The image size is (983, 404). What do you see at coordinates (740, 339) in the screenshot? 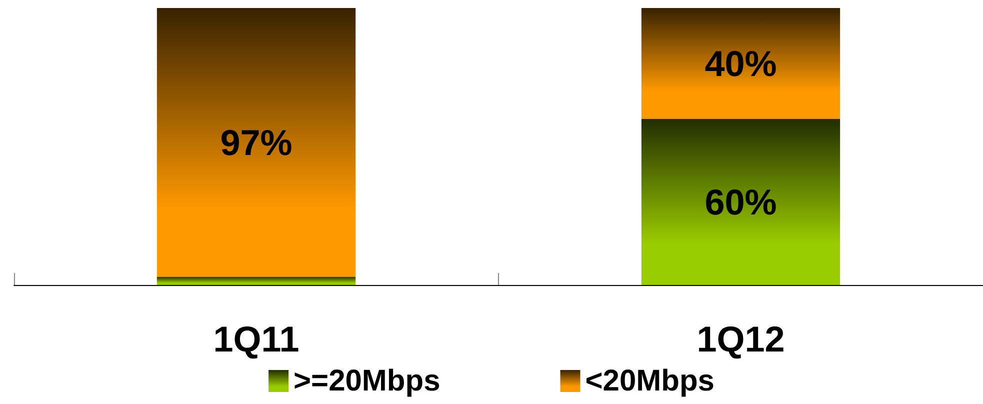
I see `x-tick-label: 1Q12` at bounding box center [740, 339].